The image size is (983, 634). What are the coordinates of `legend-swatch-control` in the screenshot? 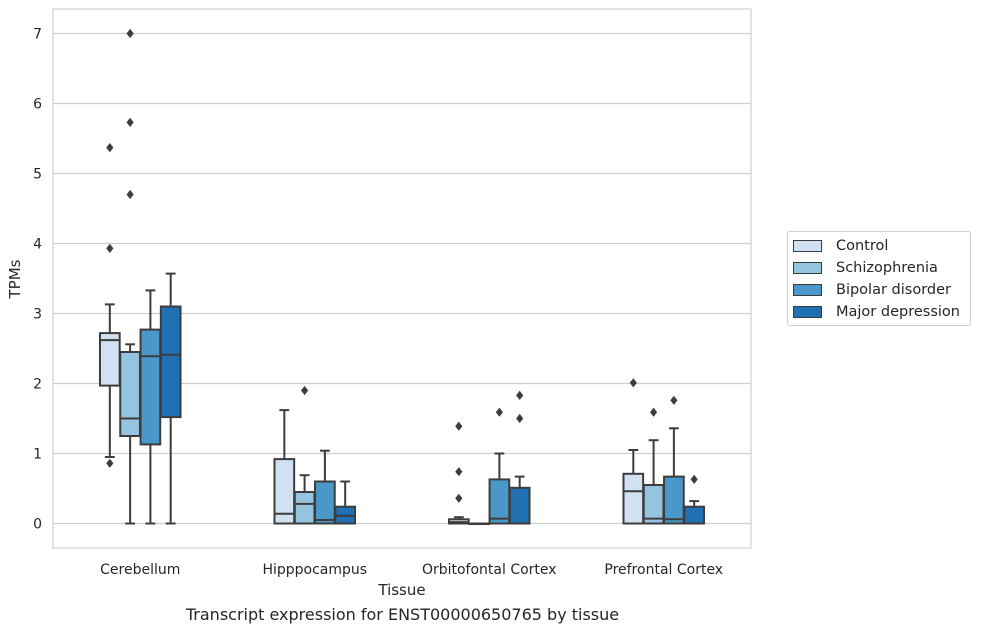 It's located at (807, 246).